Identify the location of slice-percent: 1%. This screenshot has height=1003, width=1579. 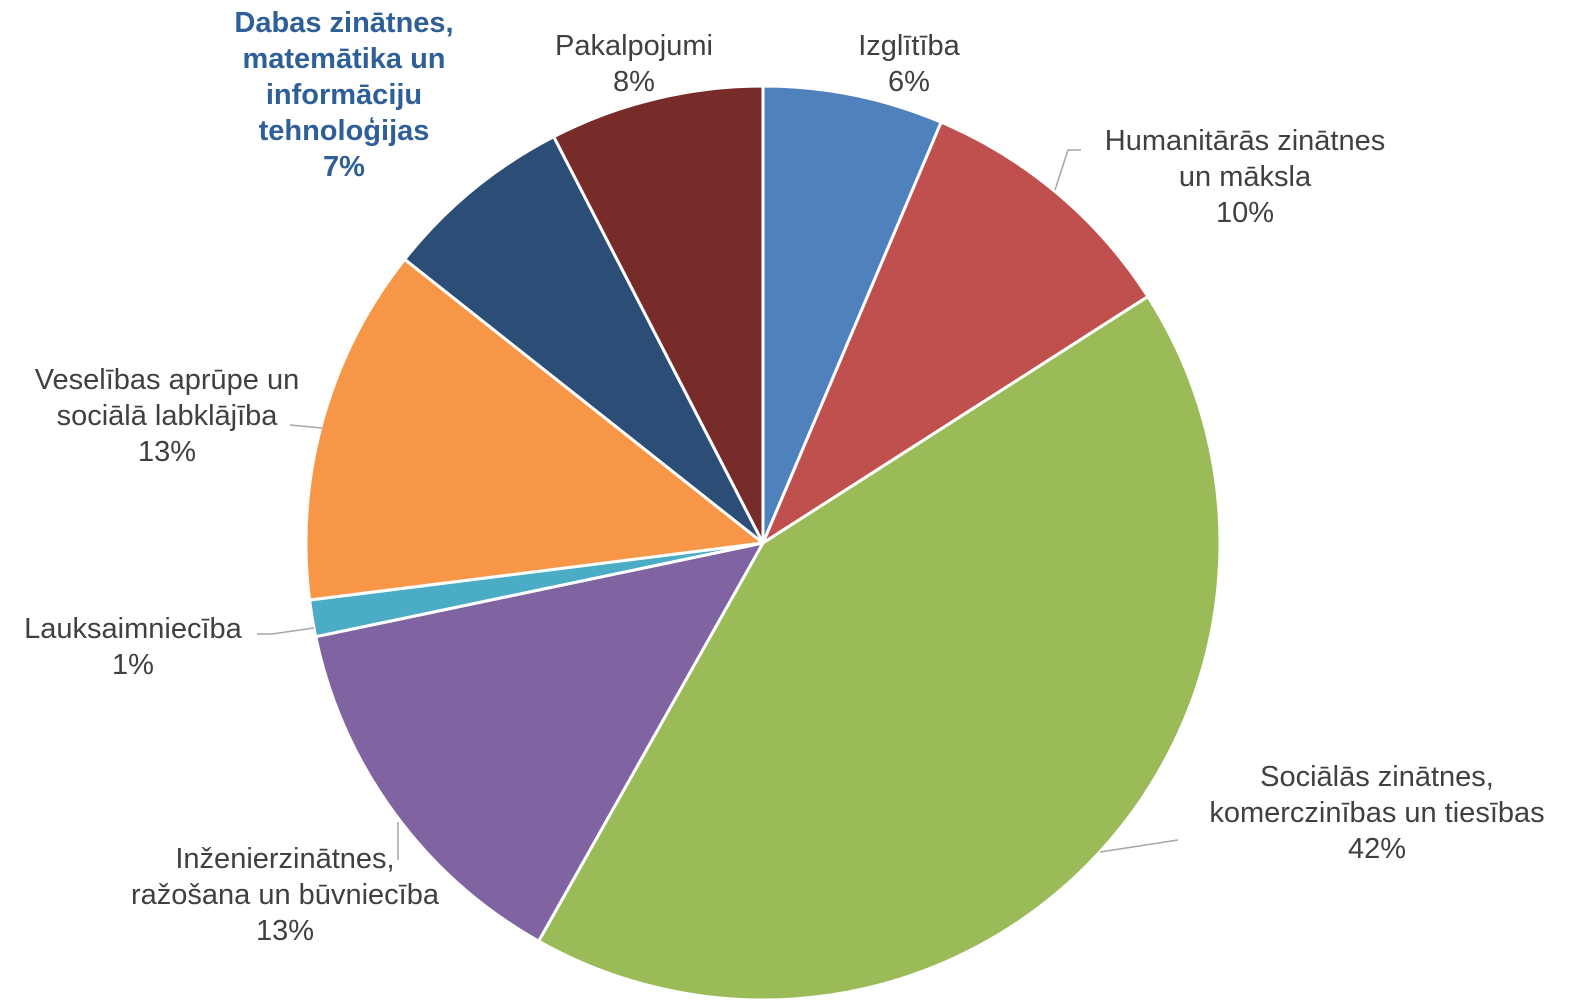
(133, 665).